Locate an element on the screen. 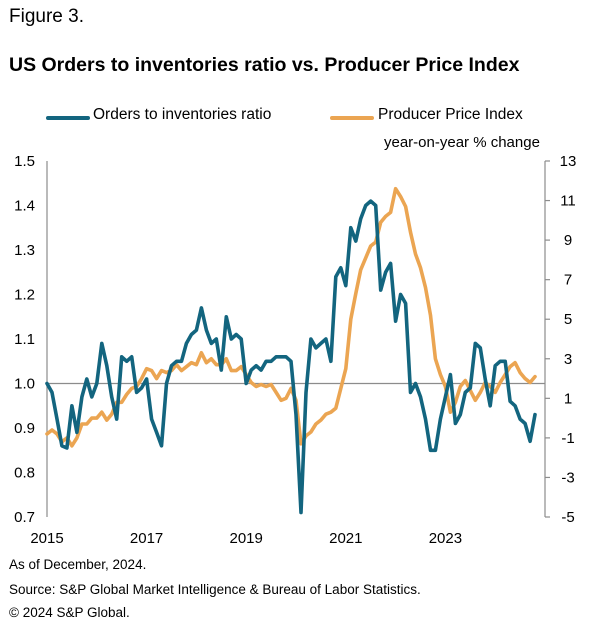 The width and height of the screenshot is (592, 630). left-tick-label: 1.3 is located at coordinates (24, 250).